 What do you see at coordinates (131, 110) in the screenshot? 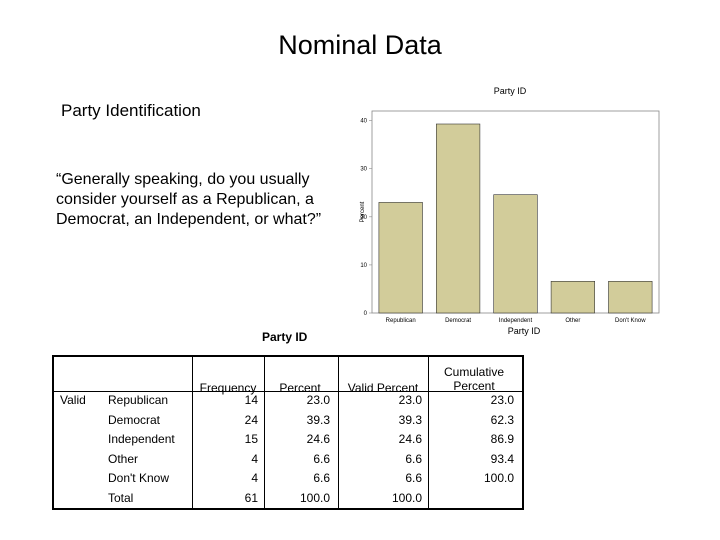
I see `slide-subtitle: Party Identification` at bounding box center [131, 110].